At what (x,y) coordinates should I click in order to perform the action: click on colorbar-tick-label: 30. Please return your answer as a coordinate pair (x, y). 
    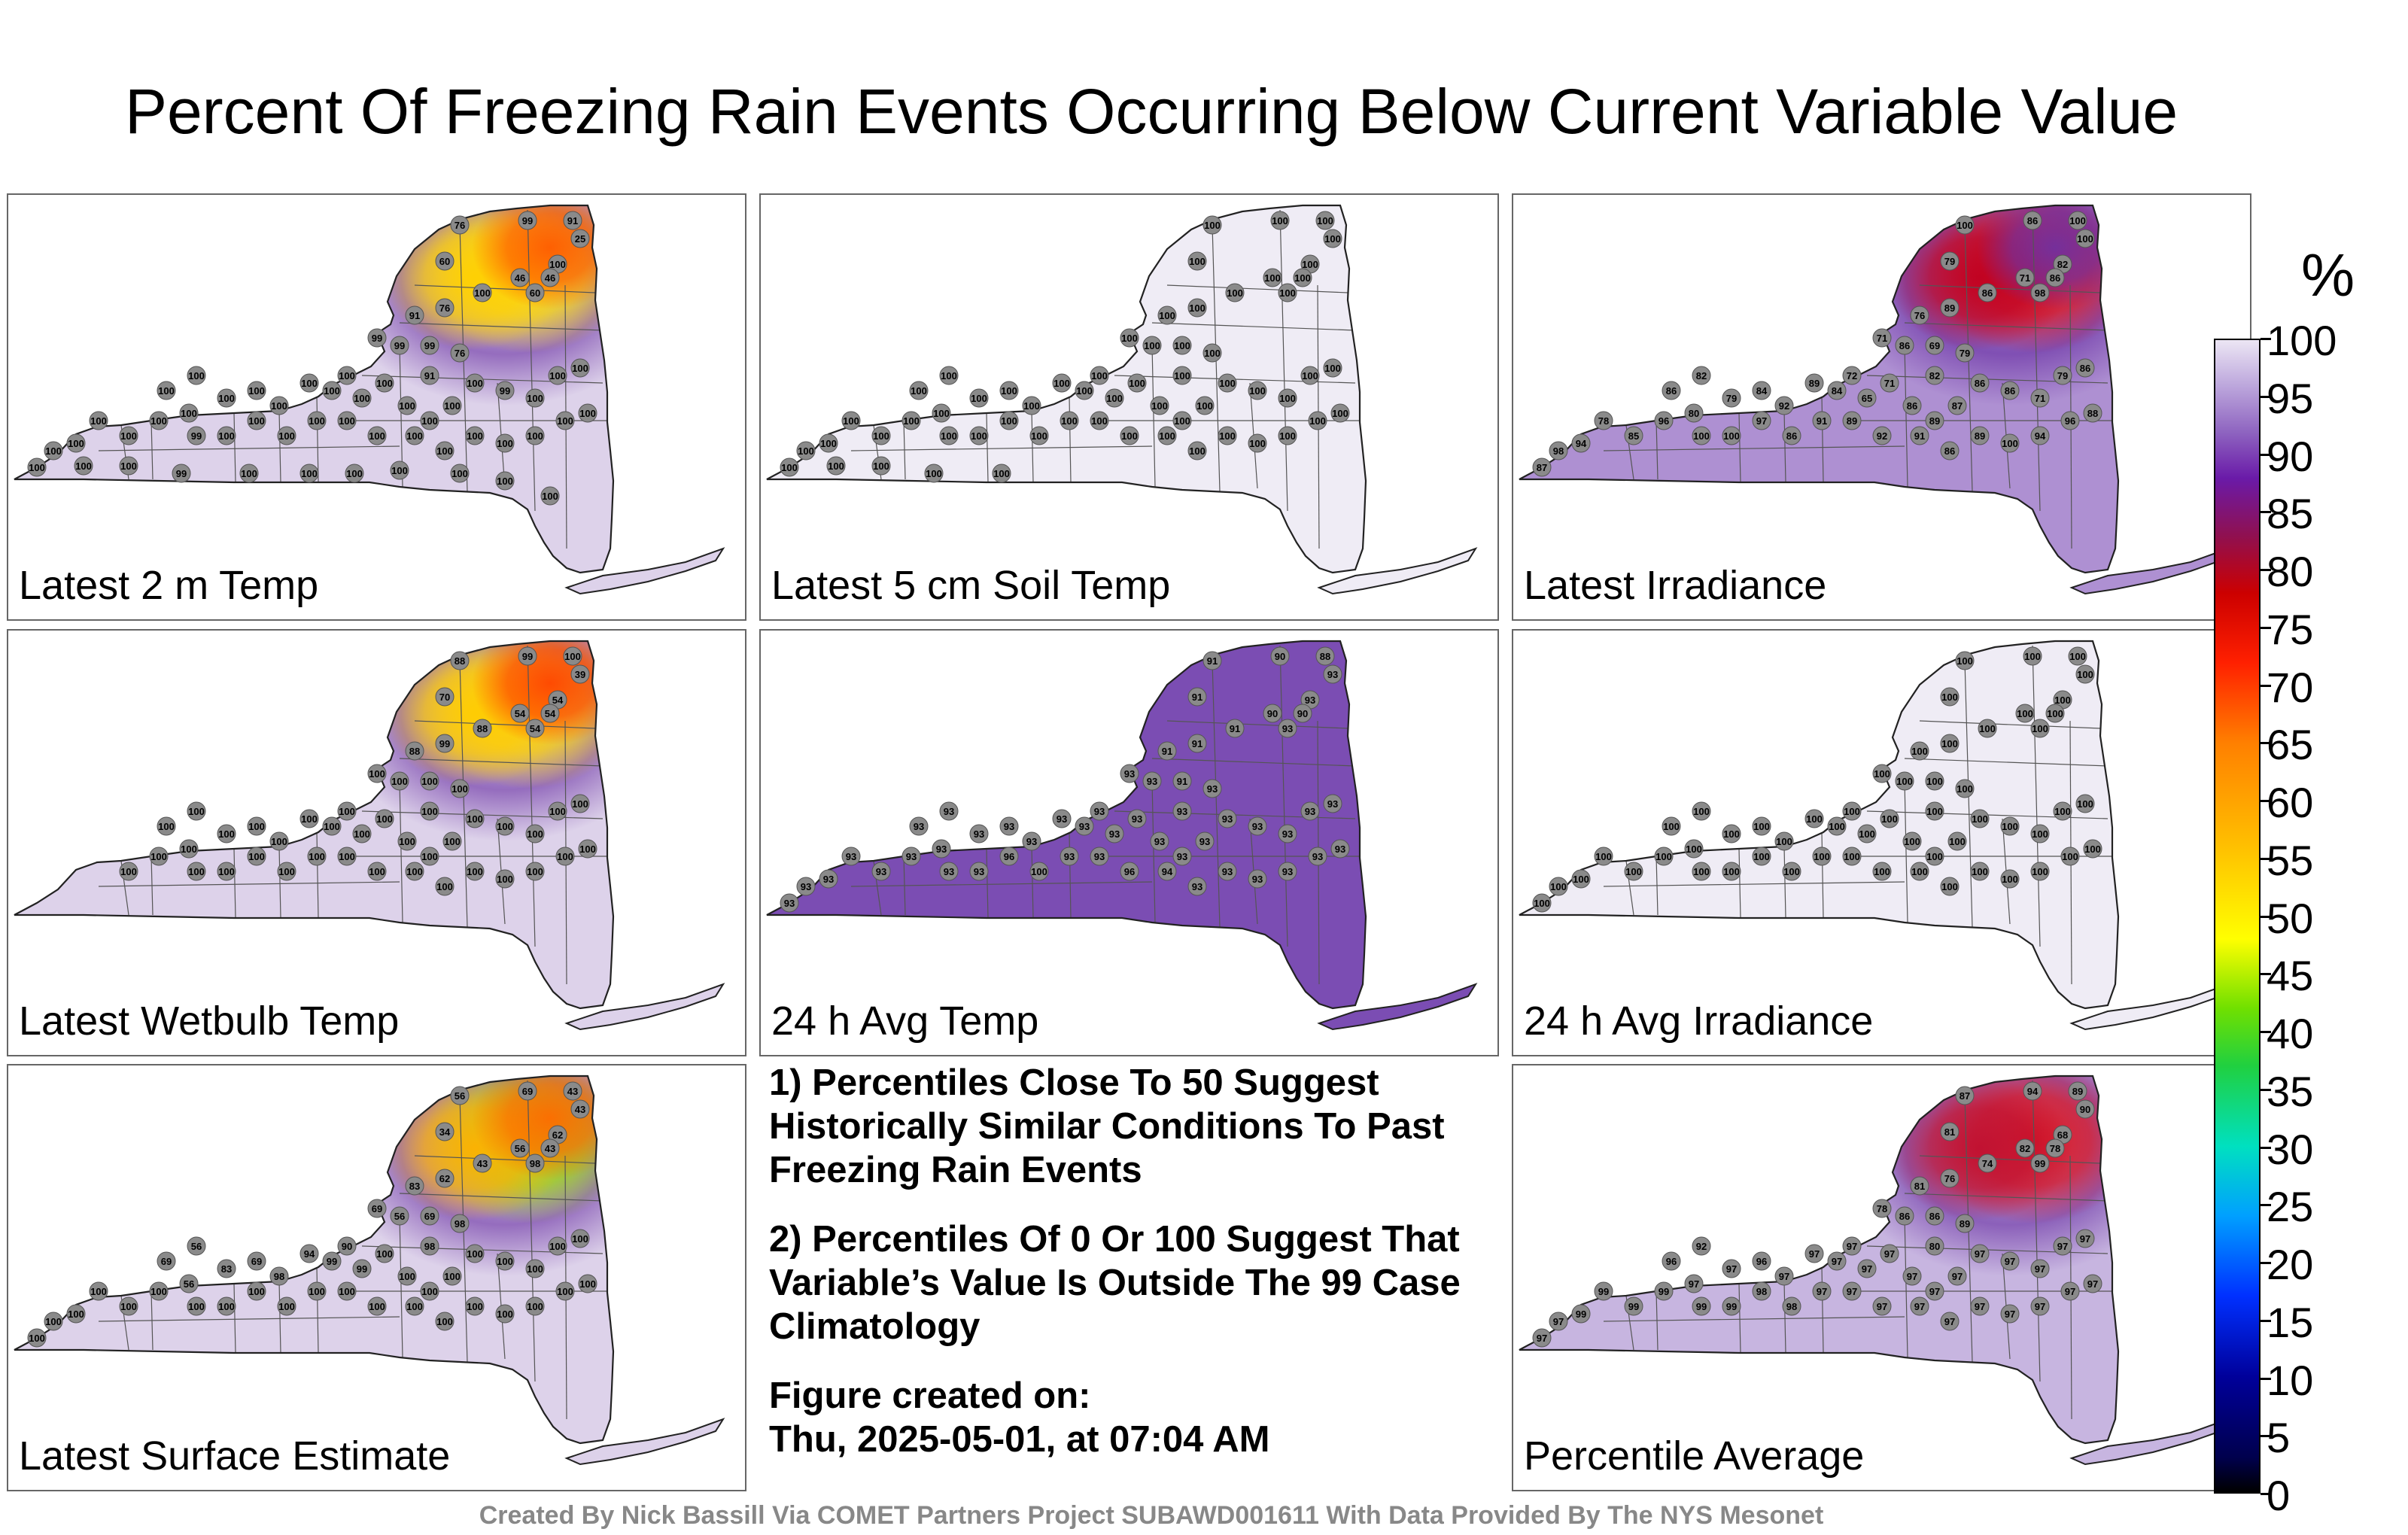
    Looking at the image, I should click on (2290, 1149).